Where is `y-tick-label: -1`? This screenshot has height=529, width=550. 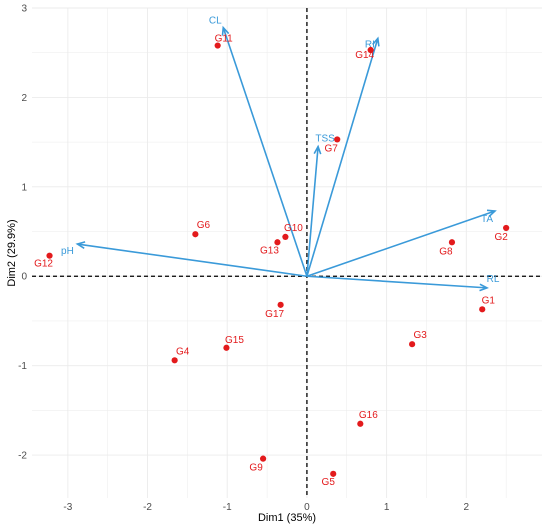
y-tick-label: -1 is located at coordinates (22, 366).